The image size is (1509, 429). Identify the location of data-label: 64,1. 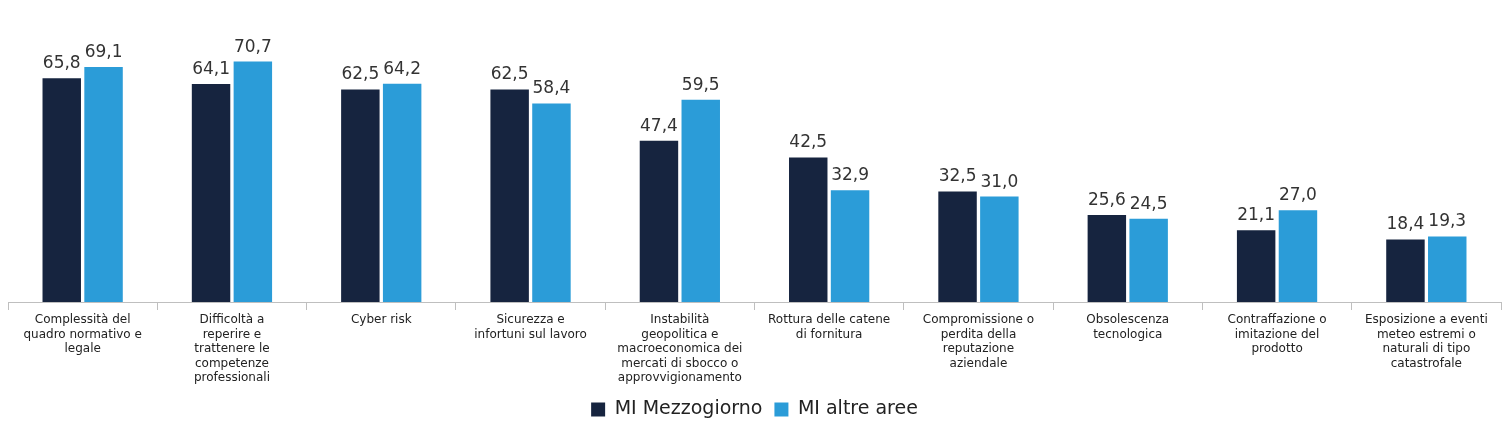
(211, 67).